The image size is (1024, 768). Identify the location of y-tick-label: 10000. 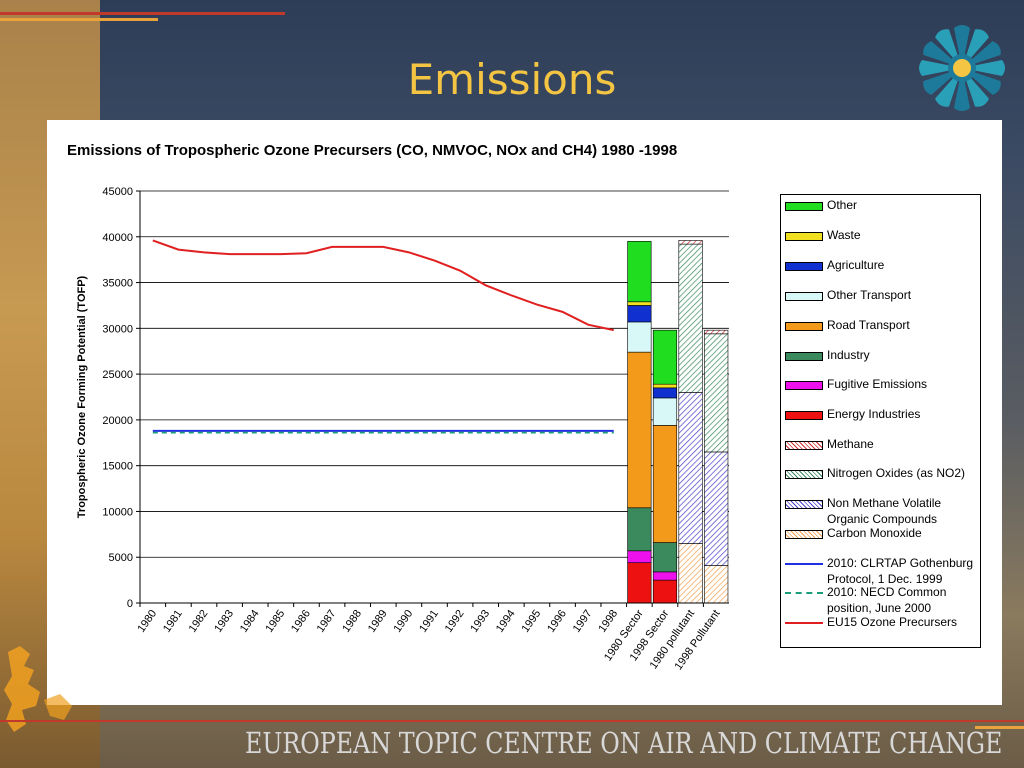
(117, 512).